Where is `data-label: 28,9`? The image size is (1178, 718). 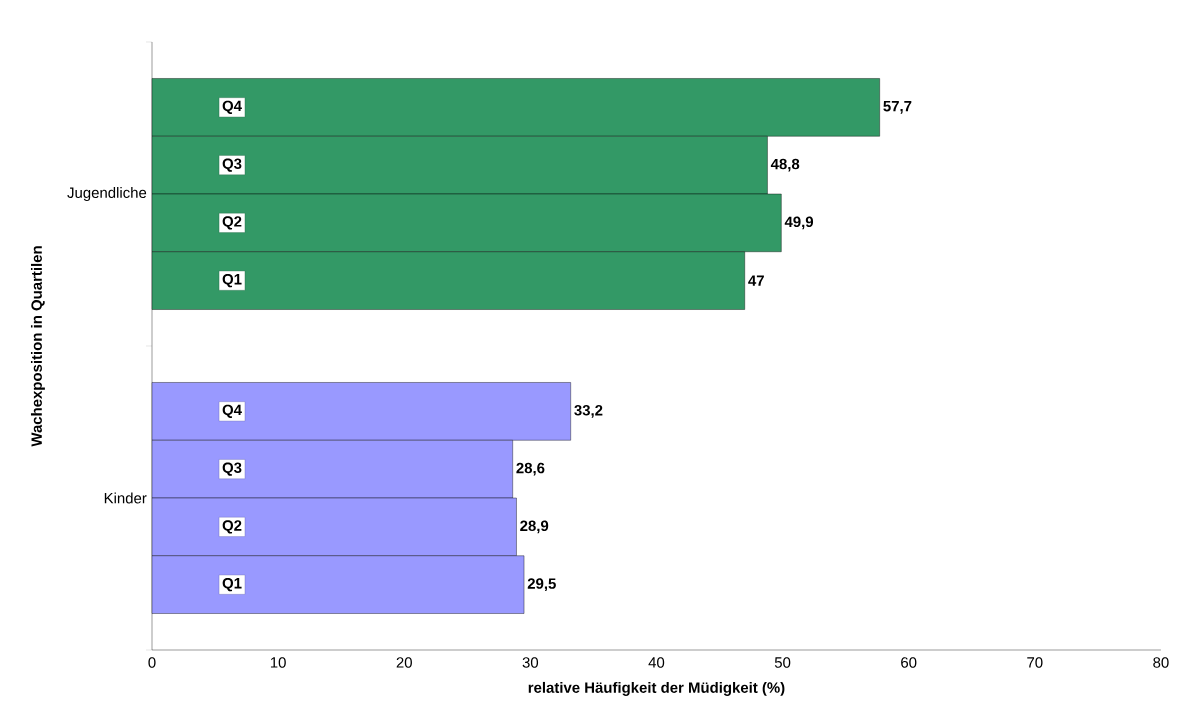 data-label: 28,9 is located at coordinates (534, 527).